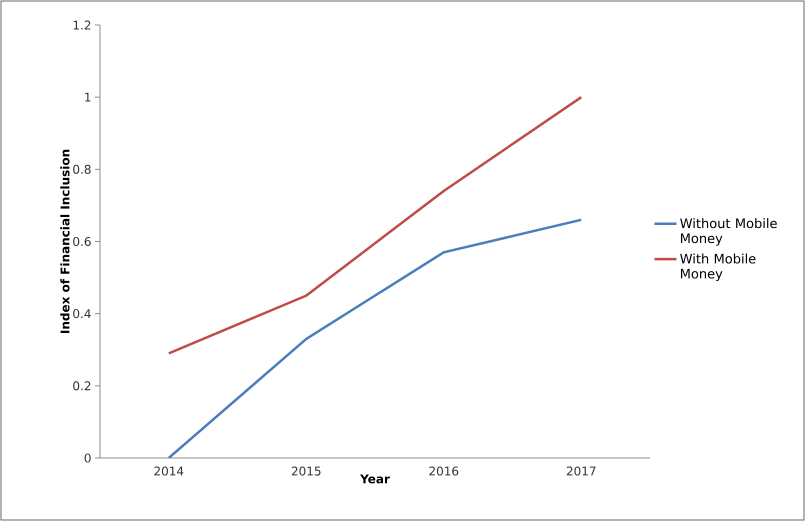 The height and width of the screenshot is (521, 805). Describe the element at coordinates (169, 471) in the screenshot. I see `x-tick-label: 2014` at that location.